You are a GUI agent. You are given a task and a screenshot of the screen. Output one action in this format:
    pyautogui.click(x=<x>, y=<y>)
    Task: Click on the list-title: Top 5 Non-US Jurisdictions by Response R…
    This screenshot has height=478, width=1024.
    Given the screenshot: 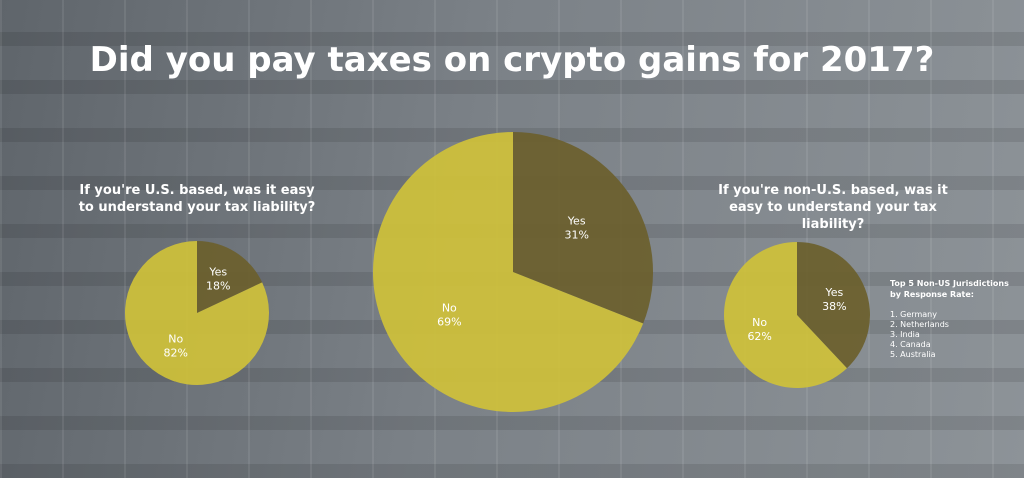 What is the action you would take?
    pyautogui.click(x=949, y=289)
    